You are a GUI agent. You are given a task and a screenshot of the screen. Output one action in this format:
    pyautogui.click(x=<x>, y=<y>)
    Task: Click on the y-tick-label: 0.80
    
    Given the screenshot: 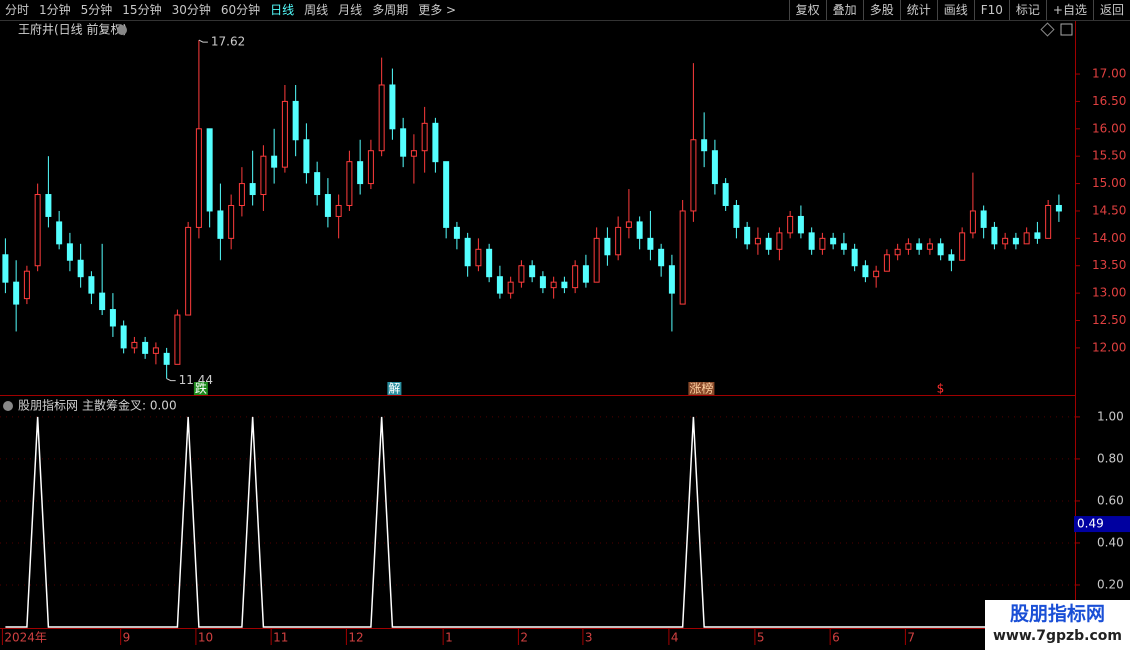 What is the action you would take?
    pyautogui.click(x=1110, y=458)
    